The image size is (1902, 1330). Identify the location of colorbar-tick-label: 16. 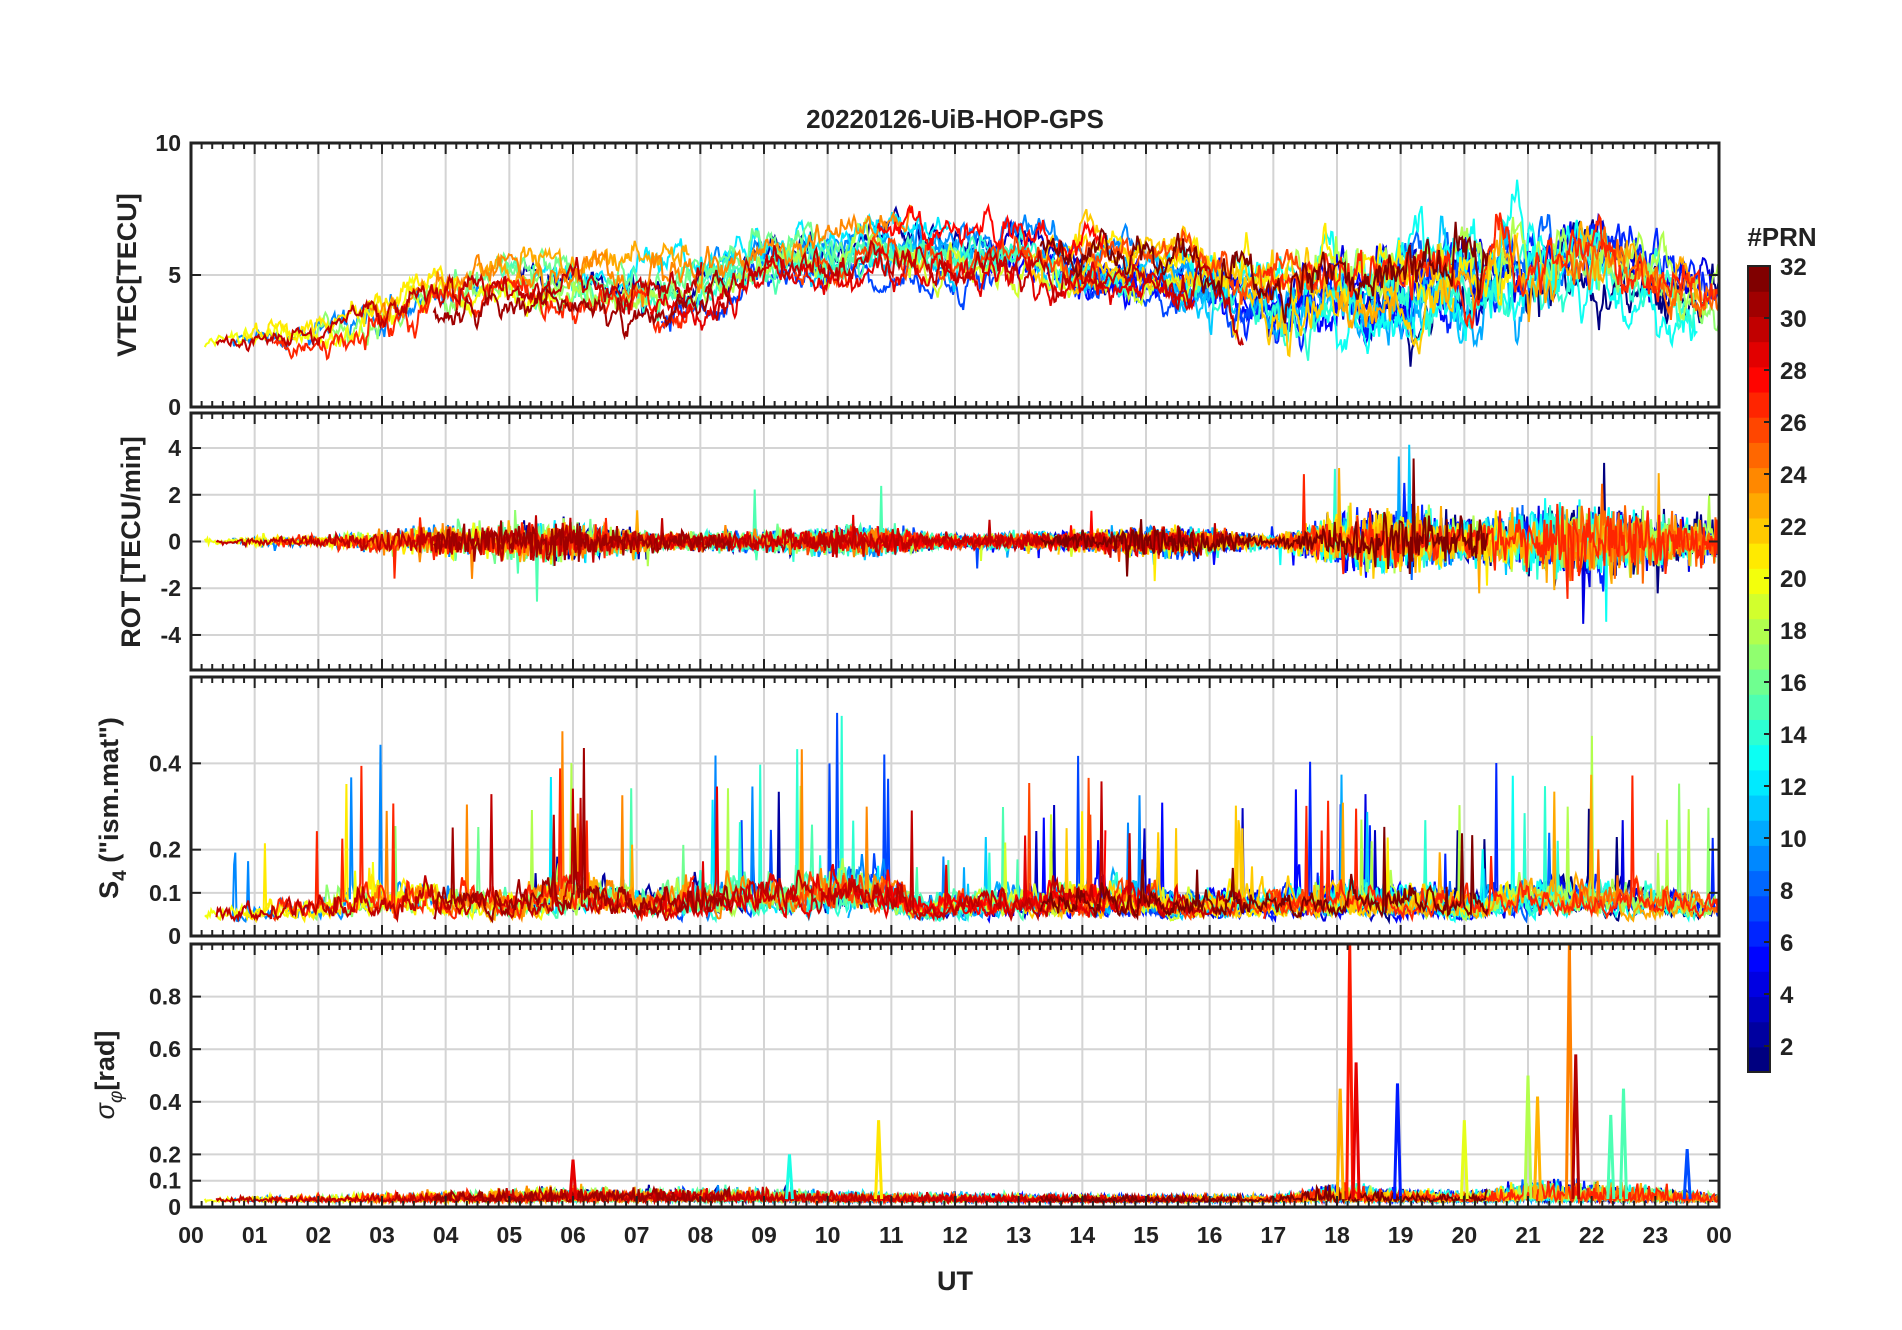
(1793, 683).